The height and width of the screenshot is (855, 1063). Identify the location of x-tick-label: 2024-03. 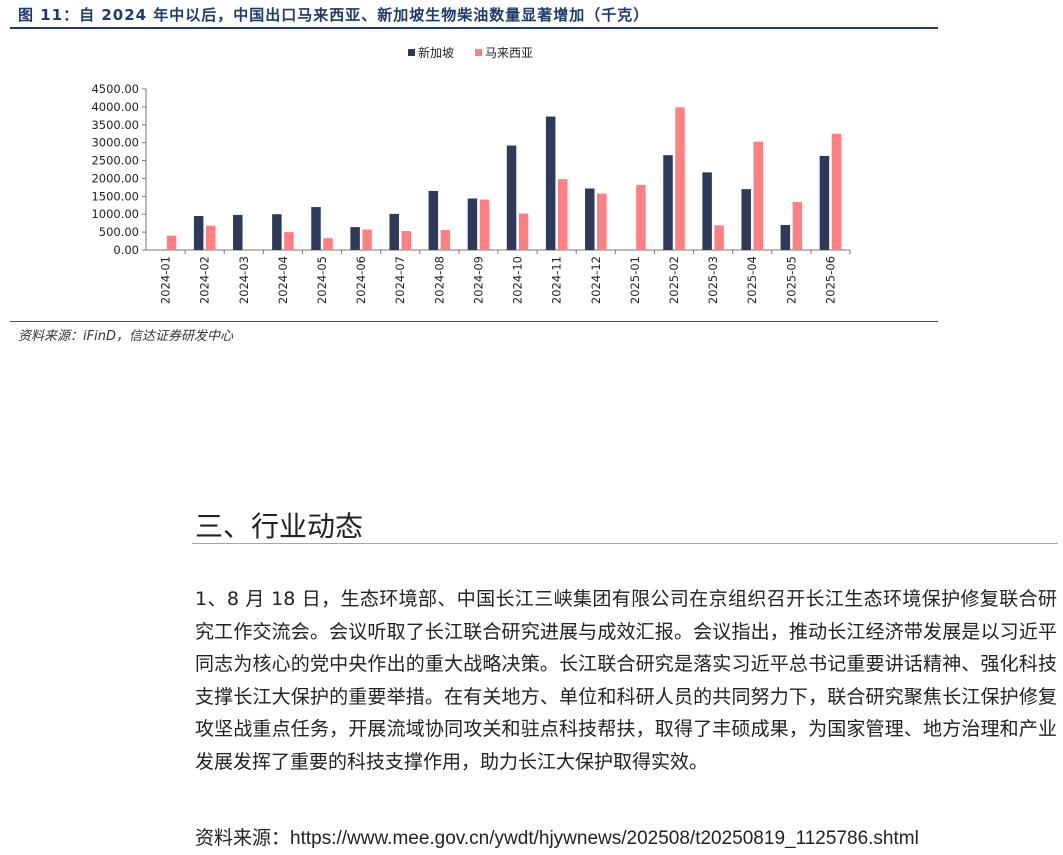
(244, 280).